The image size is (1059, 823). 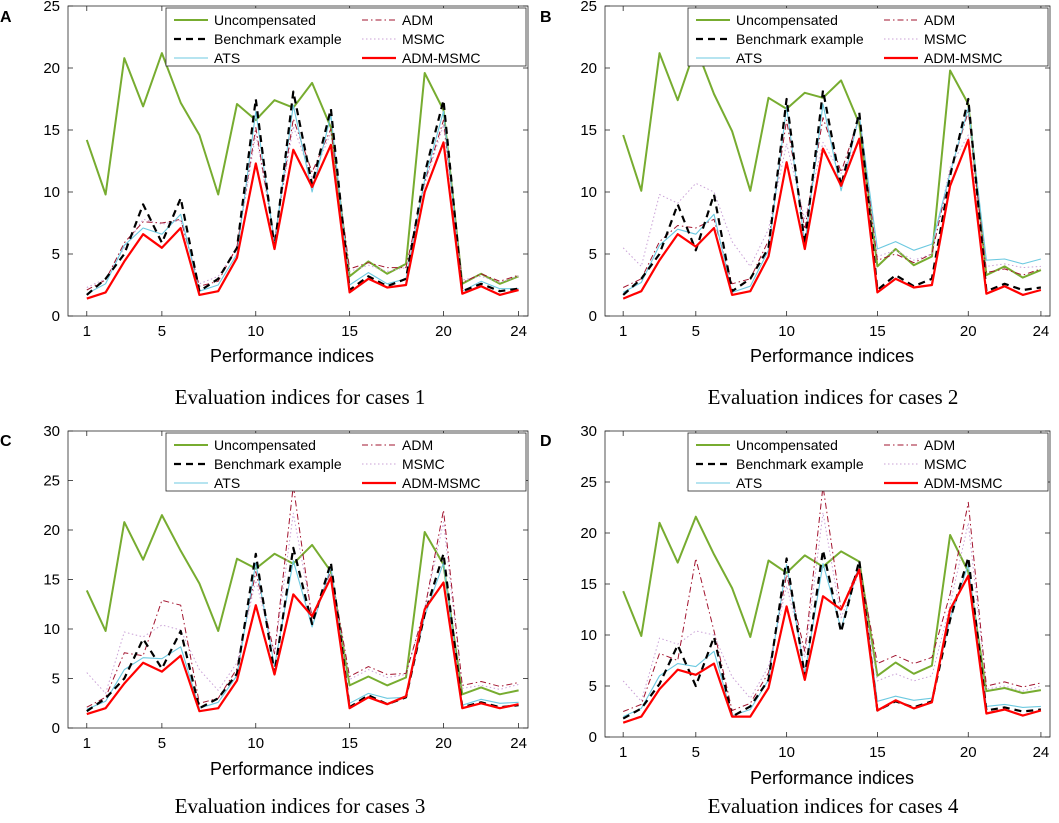 I want to click on panel-label: A, so click(x=6, y=17).